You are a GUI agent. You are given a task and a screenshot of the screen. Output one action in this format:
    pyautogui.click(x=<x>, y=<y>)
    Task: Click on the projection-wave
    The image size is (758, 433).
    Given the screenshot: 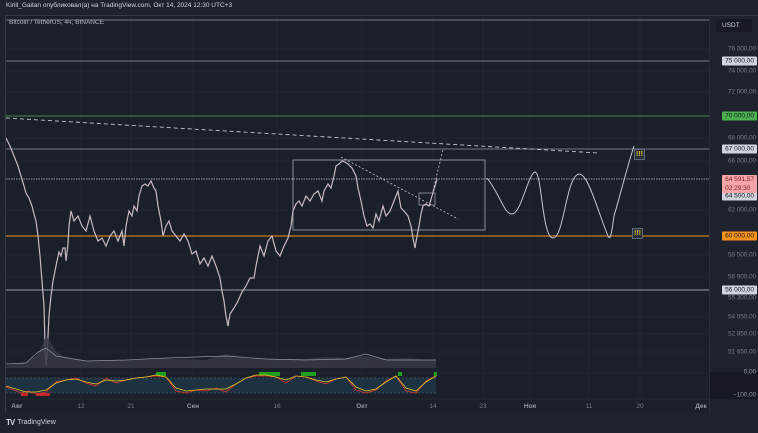 What is the action you would take?
    pyautogui.click(x=560, y=192)
    